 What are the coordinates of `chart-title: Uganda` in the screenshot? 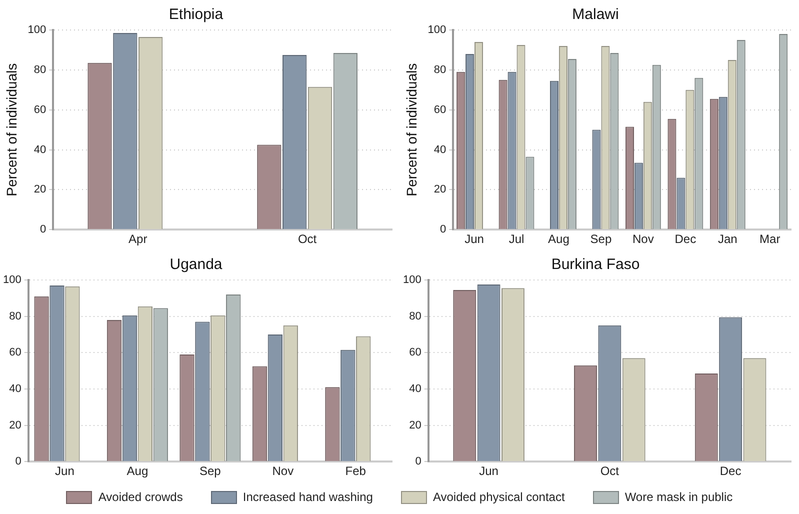 It's located at (196, 265).